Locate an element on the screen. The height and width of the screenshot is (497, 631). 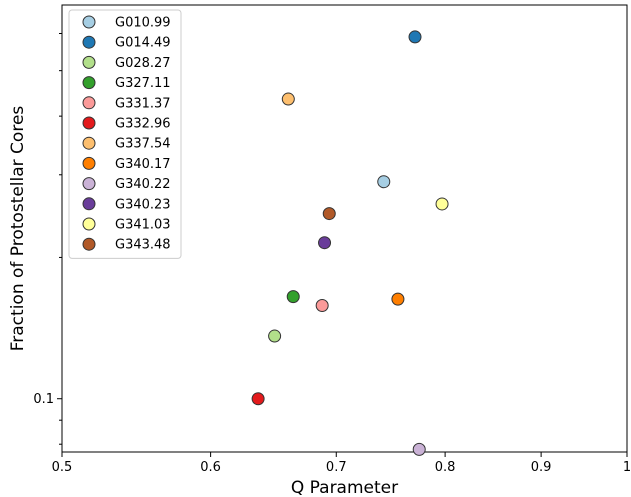
legend-label: G340.22 is located at coordinates (143, 184).